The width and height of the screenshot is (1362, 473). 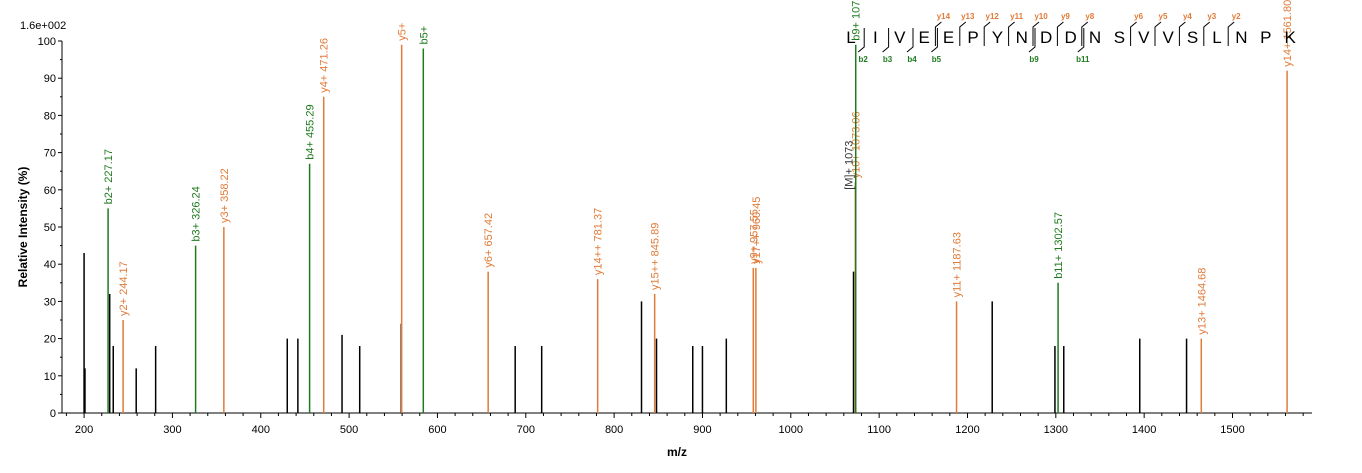 What do you see at coordinates (1016, 16) in the screenshot?
I see `y-ion-label: y11` at bounding box center [1016, 16].